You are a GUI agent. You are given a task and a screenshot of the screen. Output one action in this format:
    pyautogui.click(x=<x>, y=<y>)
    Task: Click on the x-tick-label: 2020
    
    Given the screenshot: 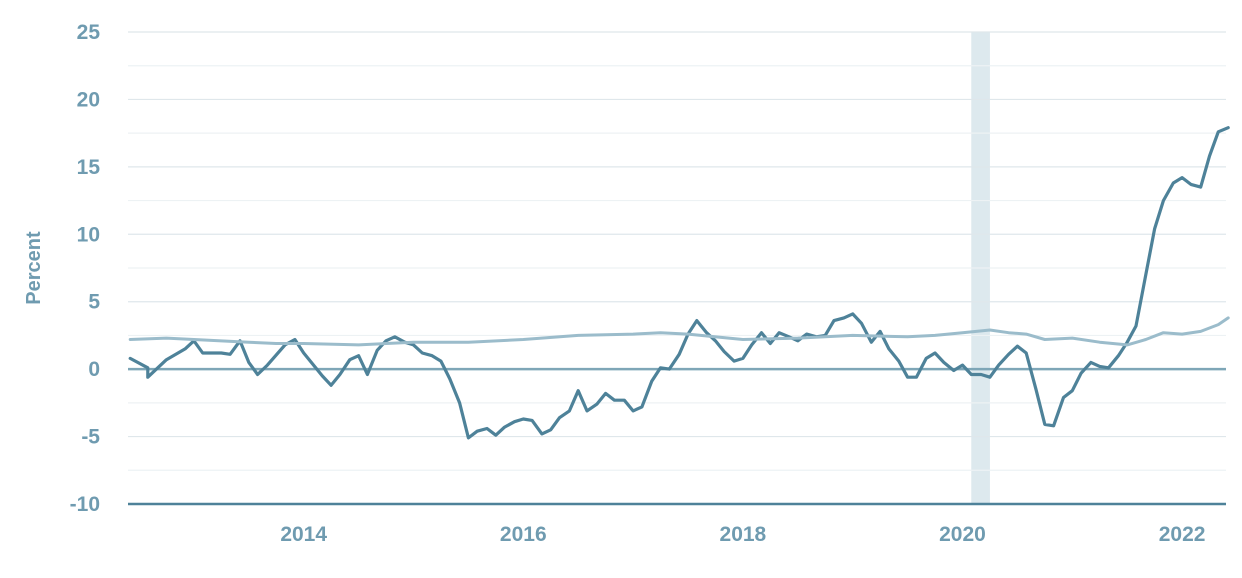 What is the action you would take?
    pyautogui.click(x=962, y=534)
    